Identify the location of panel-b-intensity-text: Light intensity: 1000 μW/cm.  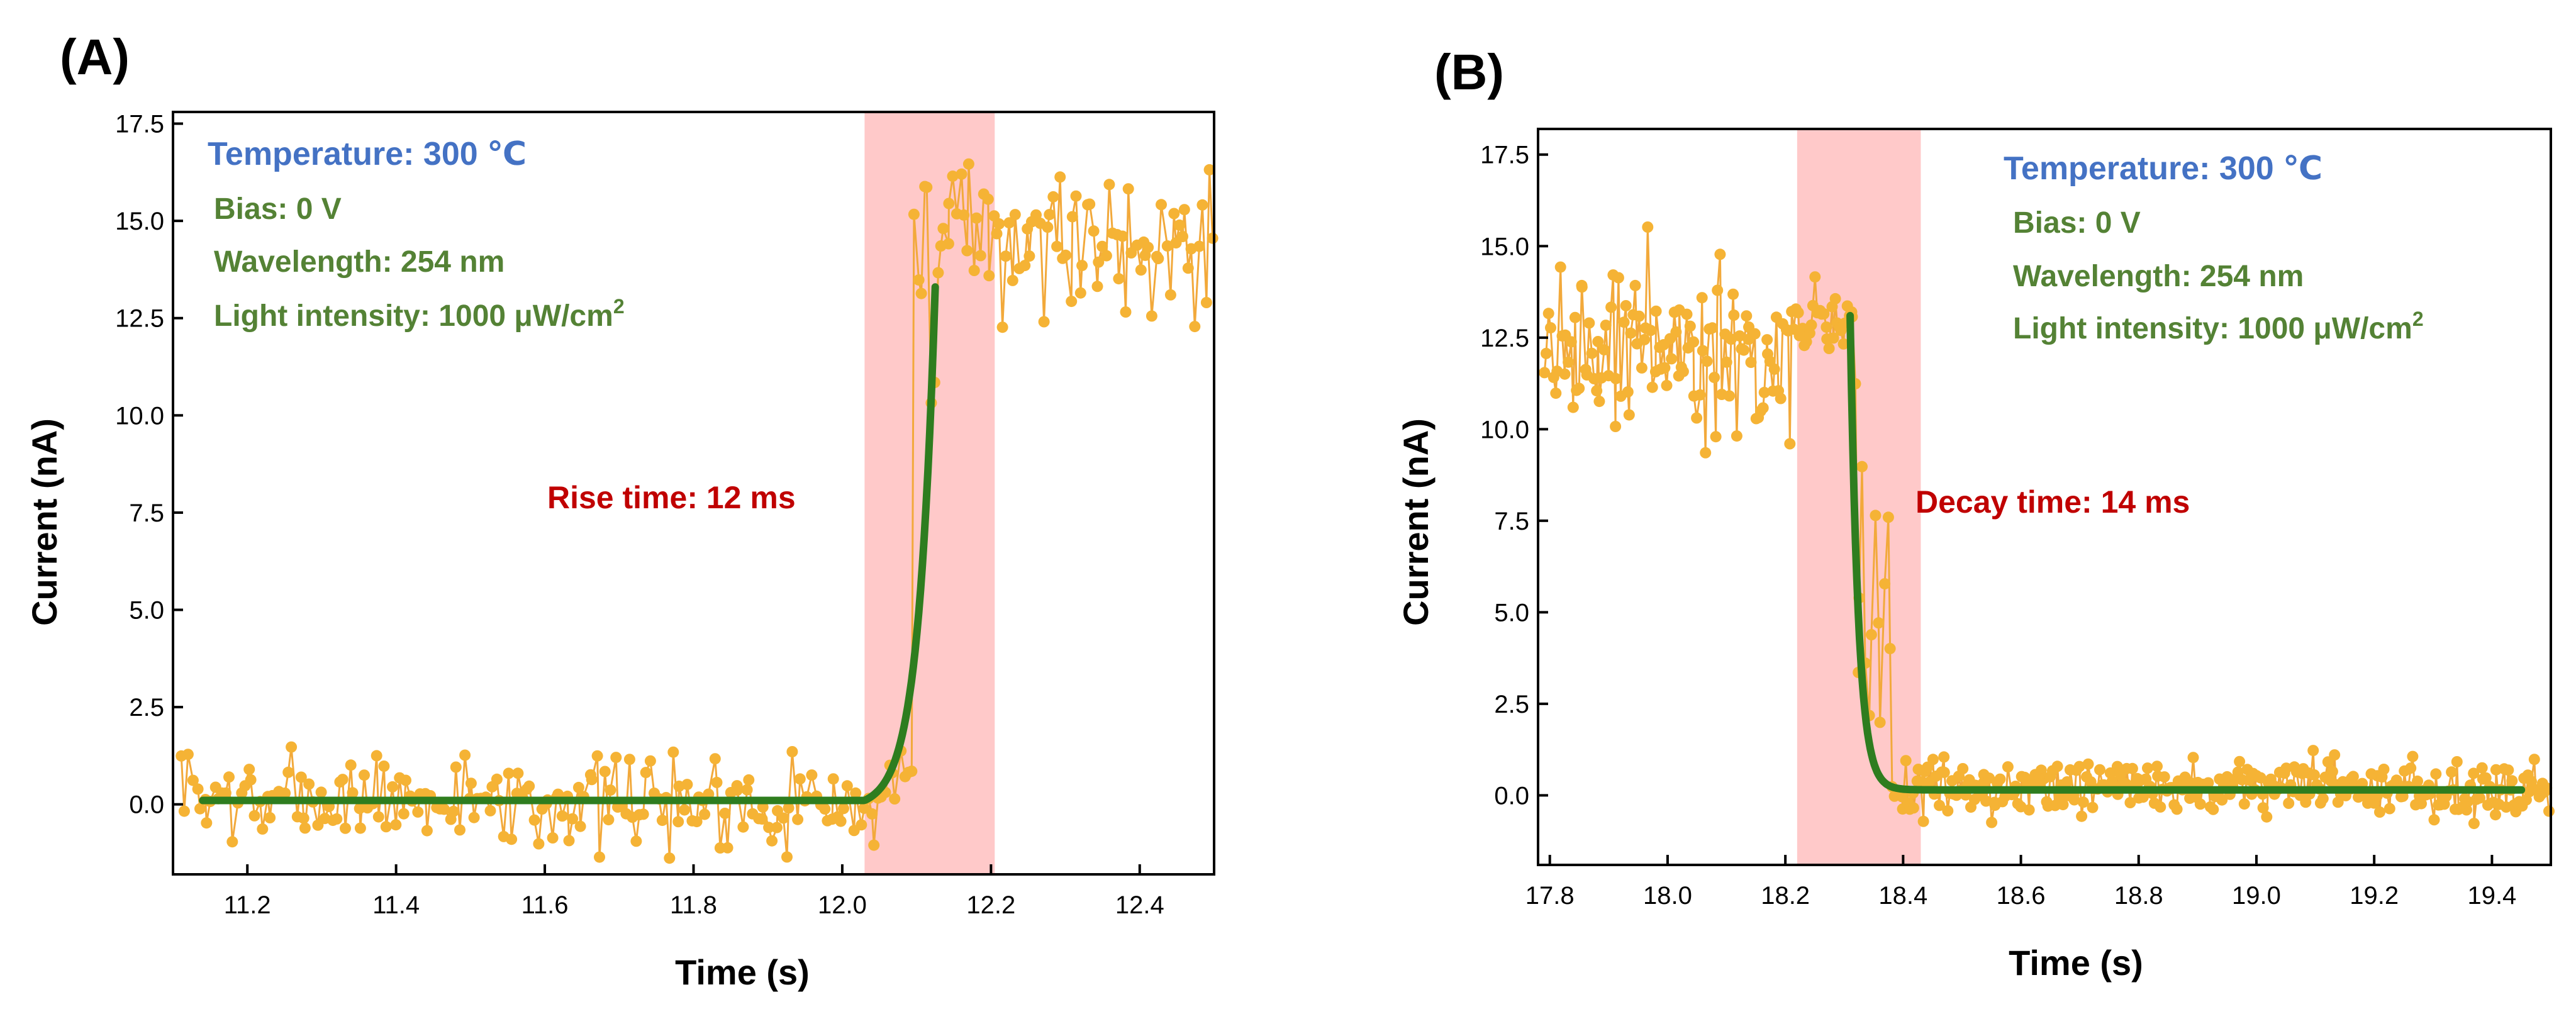
(2212, 328).